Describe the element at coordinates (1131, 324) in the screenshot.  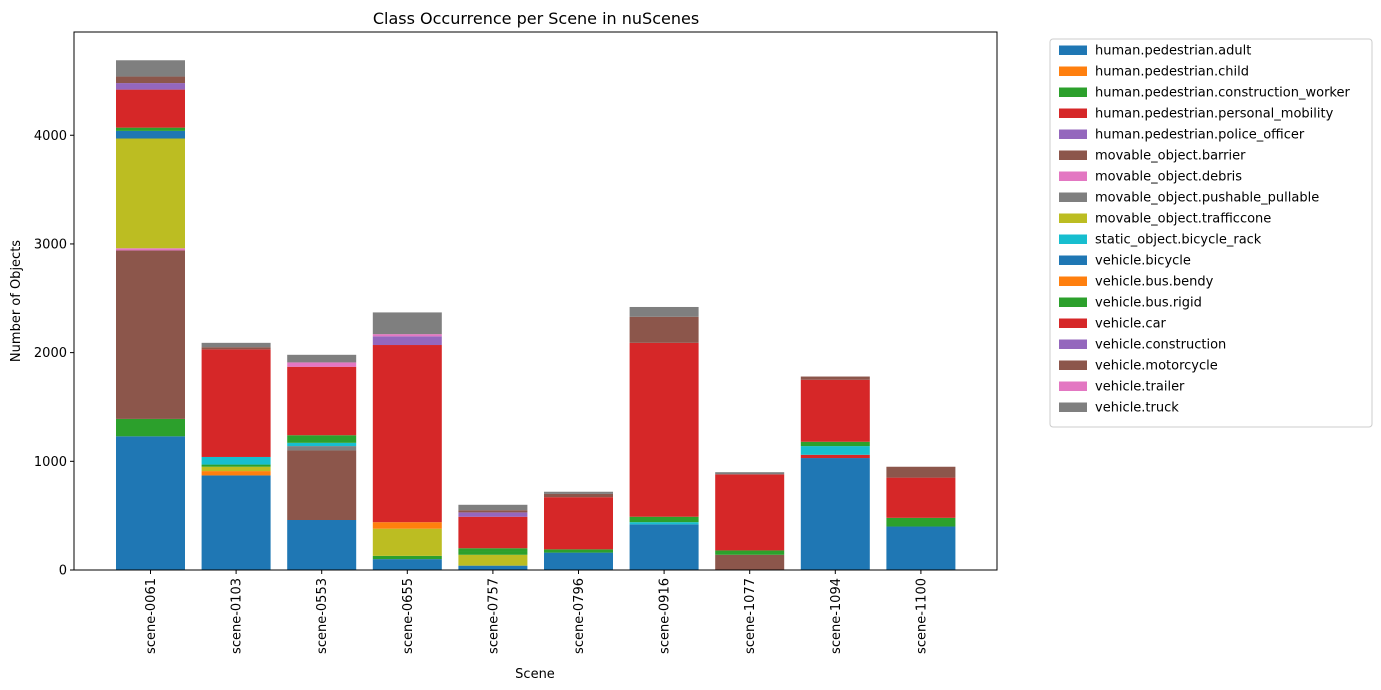
I see `legend-label: vehicle.car` at that location.